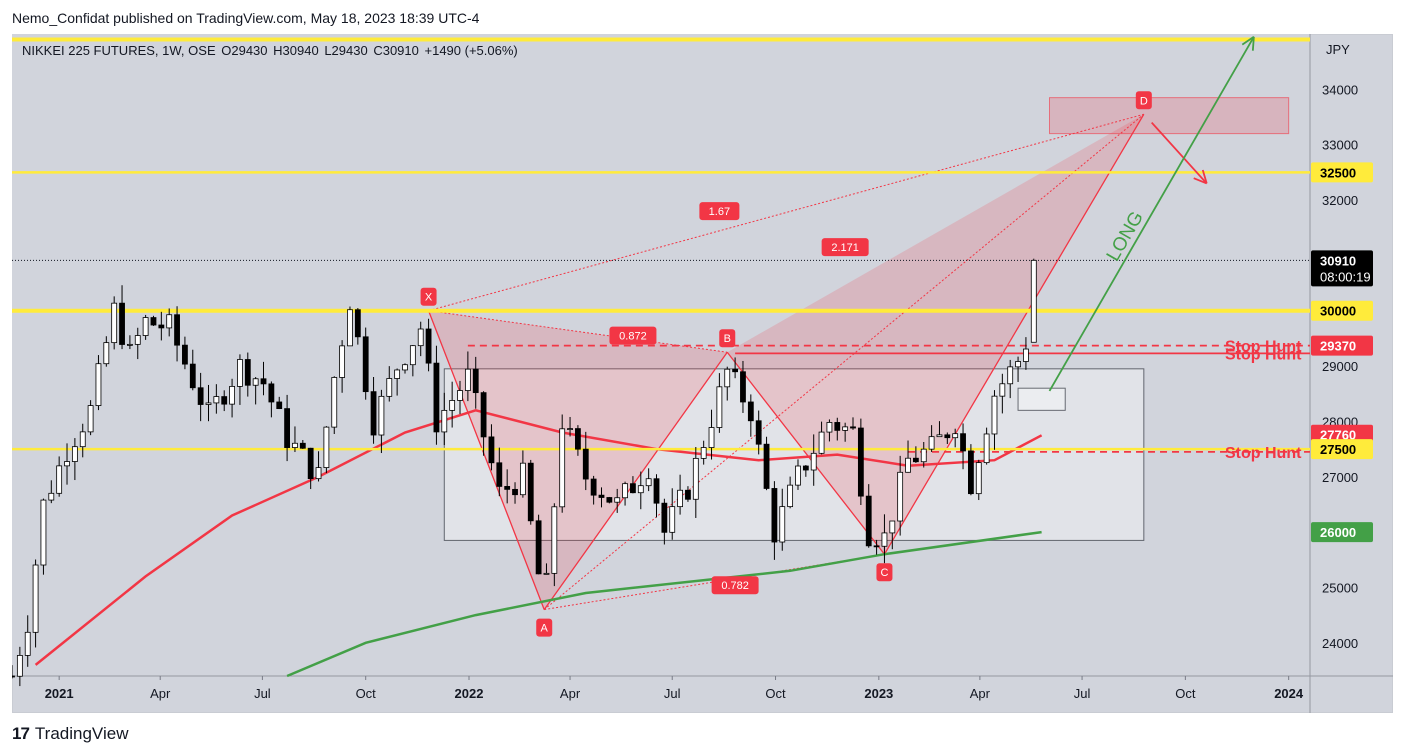 The height and width of the screenshot is (756, 1405). What do you see at coordinates (1169, 116) in the screenshot?
I see `zone-box` at bounding box center [1169, 116].